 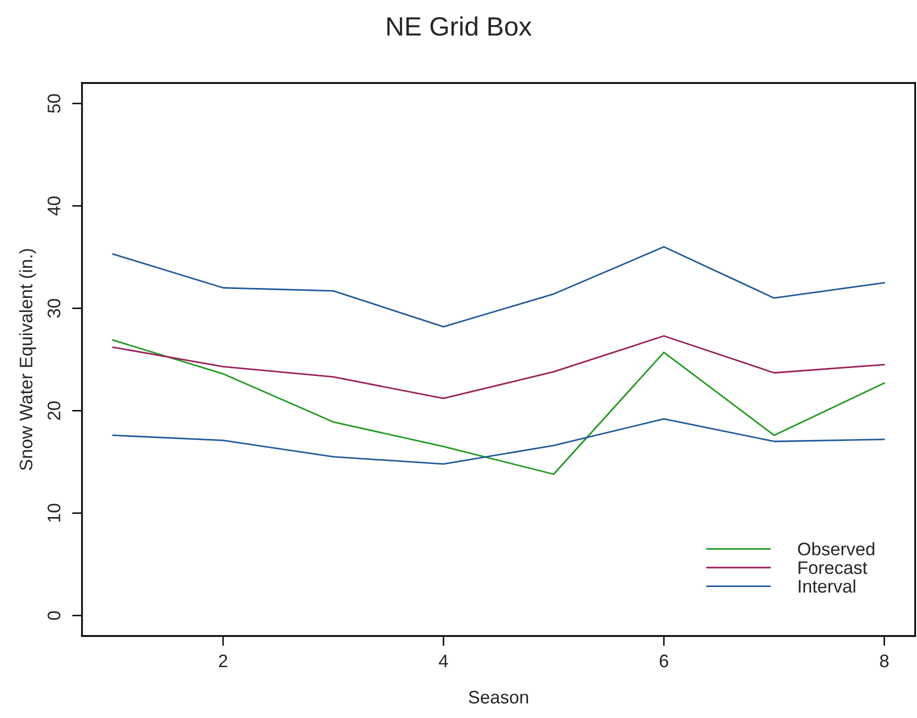 I want to click on x-tick-label: 6, so click(x=664, y=661).